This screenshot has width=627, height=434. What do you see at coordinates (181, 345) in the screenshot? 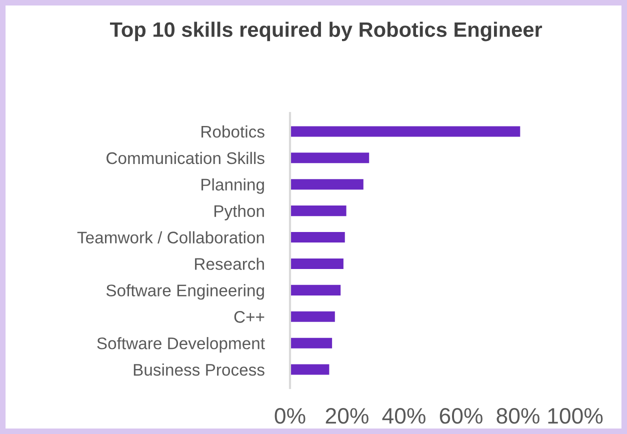
I see `y-tick-label: Software Development` at bounding box center [181, 345].